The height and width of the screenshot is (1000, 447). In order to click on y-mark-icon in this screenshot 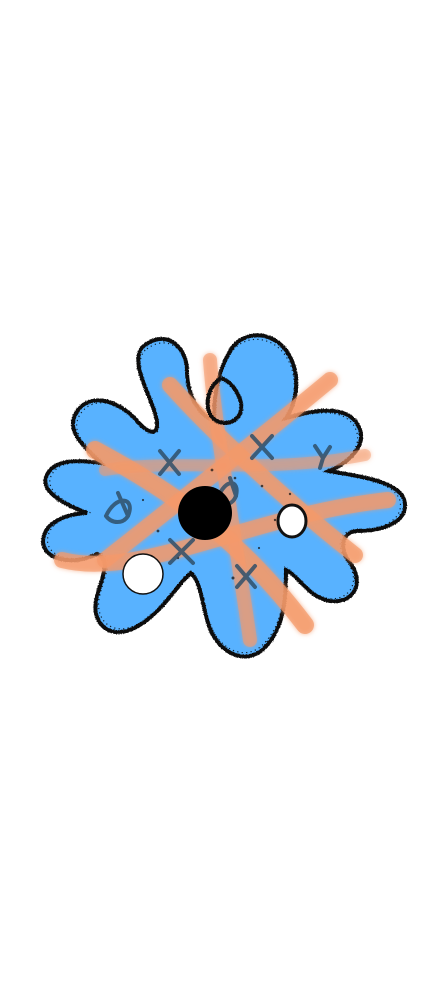, I will do `click(322, 457)`.